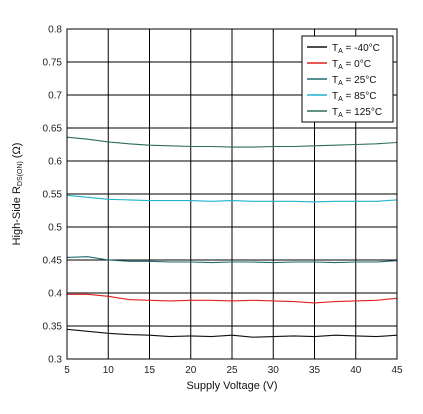  What do you see at coordinates (55, 162) in the screenshot?
I see `y-tick-label-6: 0.6` at bounding box center [55, 162].